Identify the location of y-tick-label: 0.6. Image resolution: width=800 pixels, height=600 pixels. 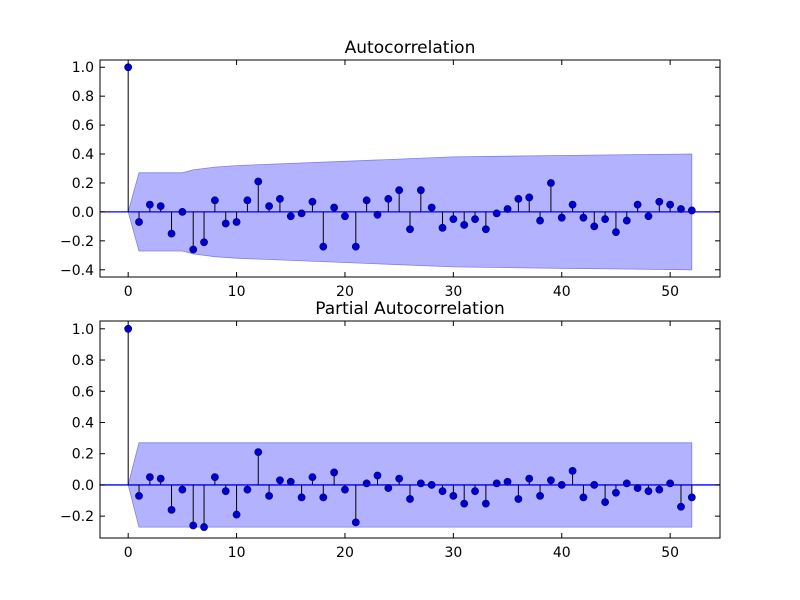
(83, 126).